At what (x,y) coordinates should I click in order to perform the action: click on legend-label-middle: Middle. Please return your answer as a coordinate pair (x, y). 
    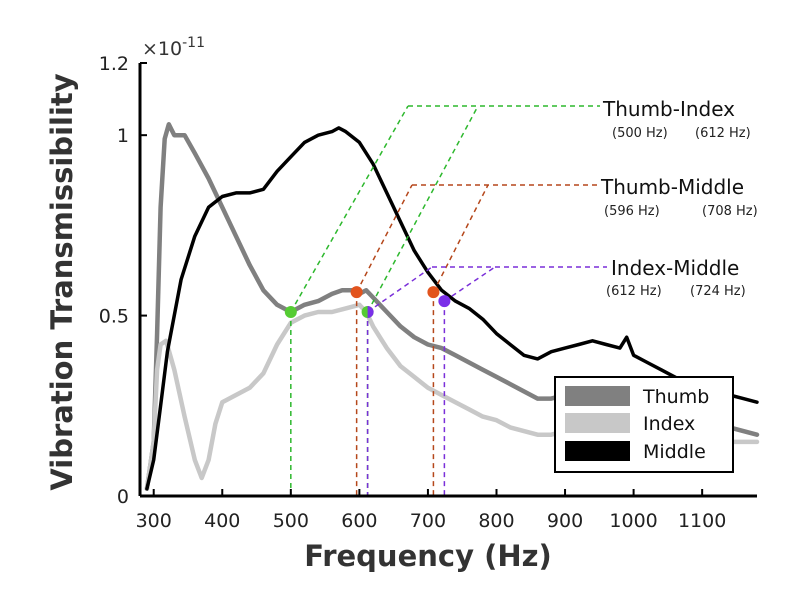
    Looking at the image, I should click on (674, 452).